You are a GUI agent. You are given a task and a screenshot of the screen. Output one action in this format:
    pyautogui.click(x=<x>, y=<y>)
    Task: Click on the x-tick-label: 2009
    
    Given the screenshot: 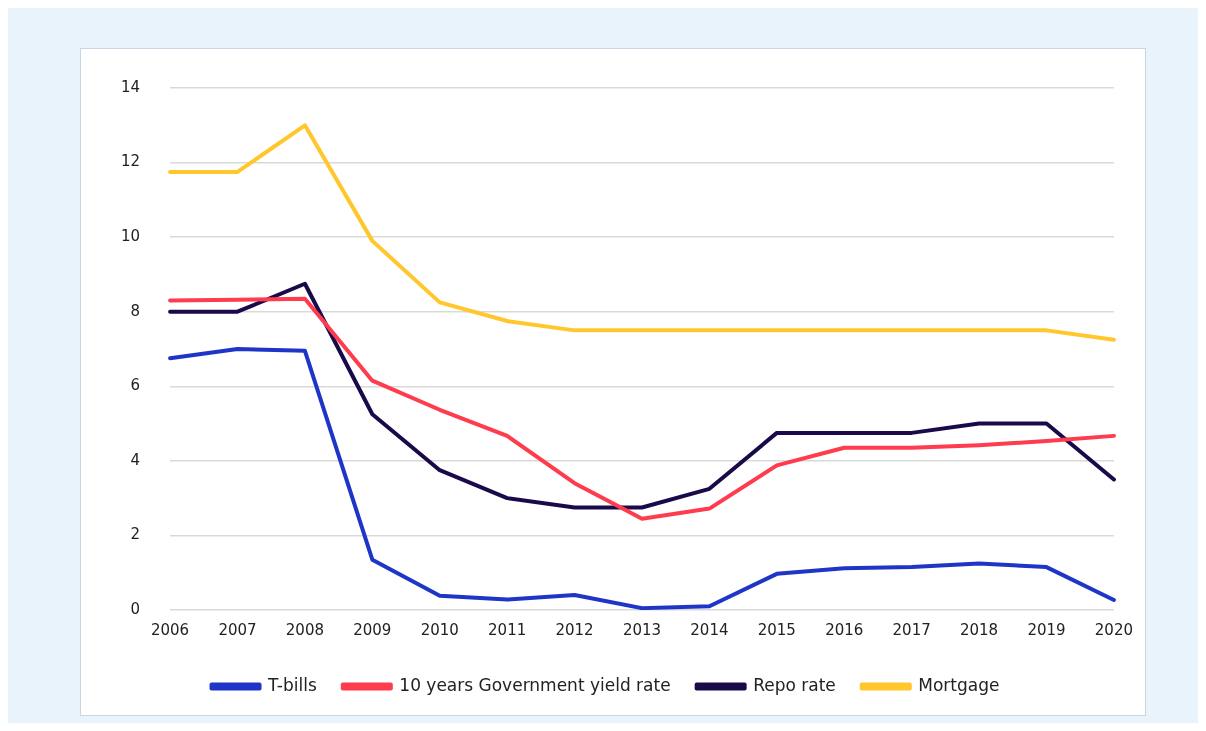 What is the action you would take?
    pyautogui.click(x=372, y=629)
    